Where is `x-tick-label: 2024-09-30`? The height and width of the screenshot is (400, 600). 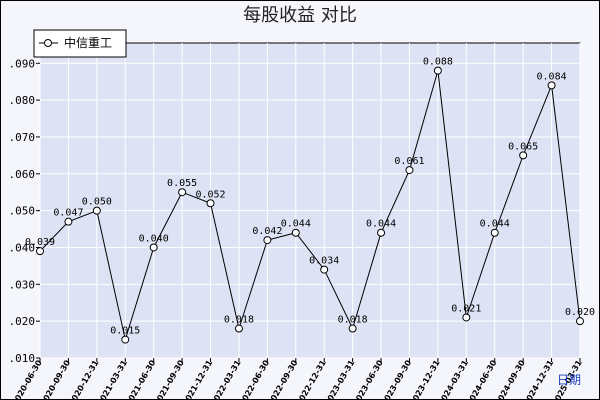
x-tick-label: 2024-09-30 is located at coordinates (511, 379).